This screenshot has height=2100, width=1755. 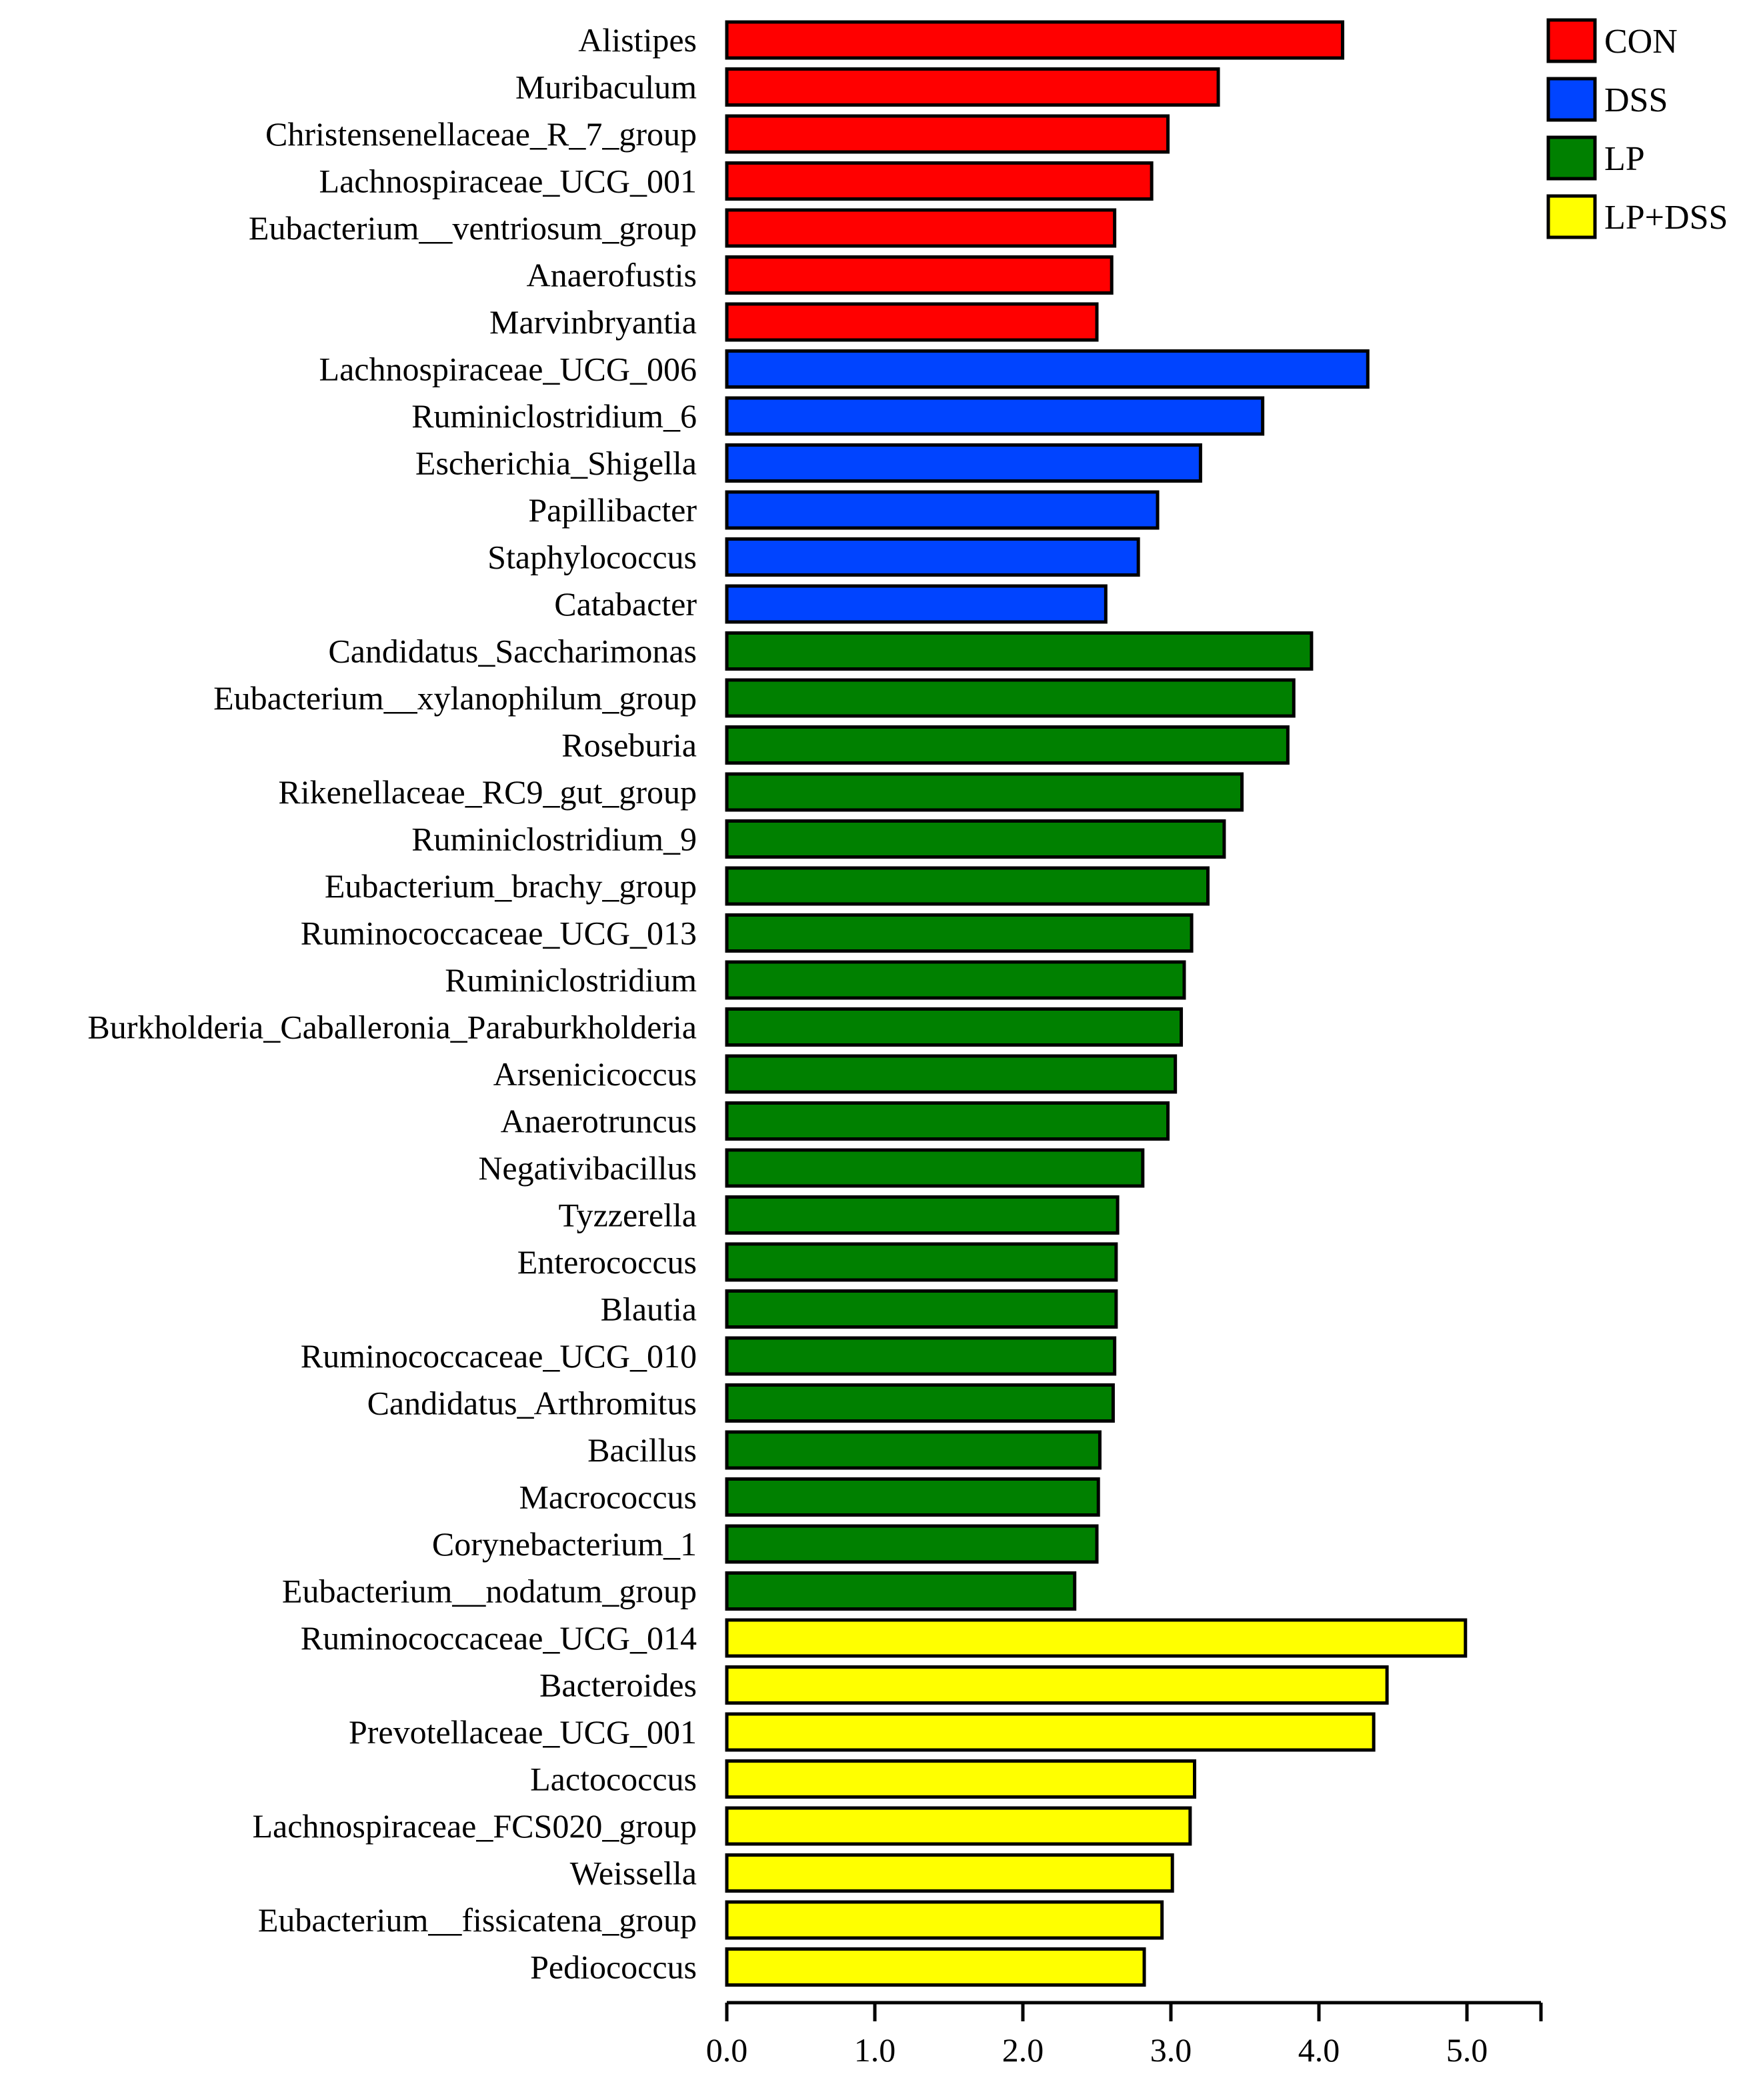 I want to click on category-label: Arsenicicoccus, so click(x=595, y=1074).